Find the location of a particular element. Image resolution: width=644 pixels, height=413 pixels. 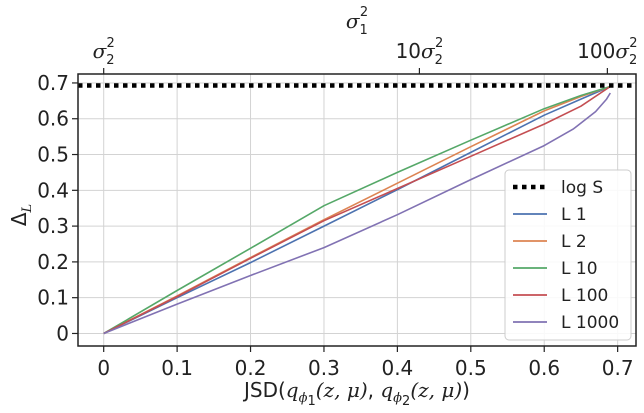

legend-label: L 1 is located at coordinates (574, 215).